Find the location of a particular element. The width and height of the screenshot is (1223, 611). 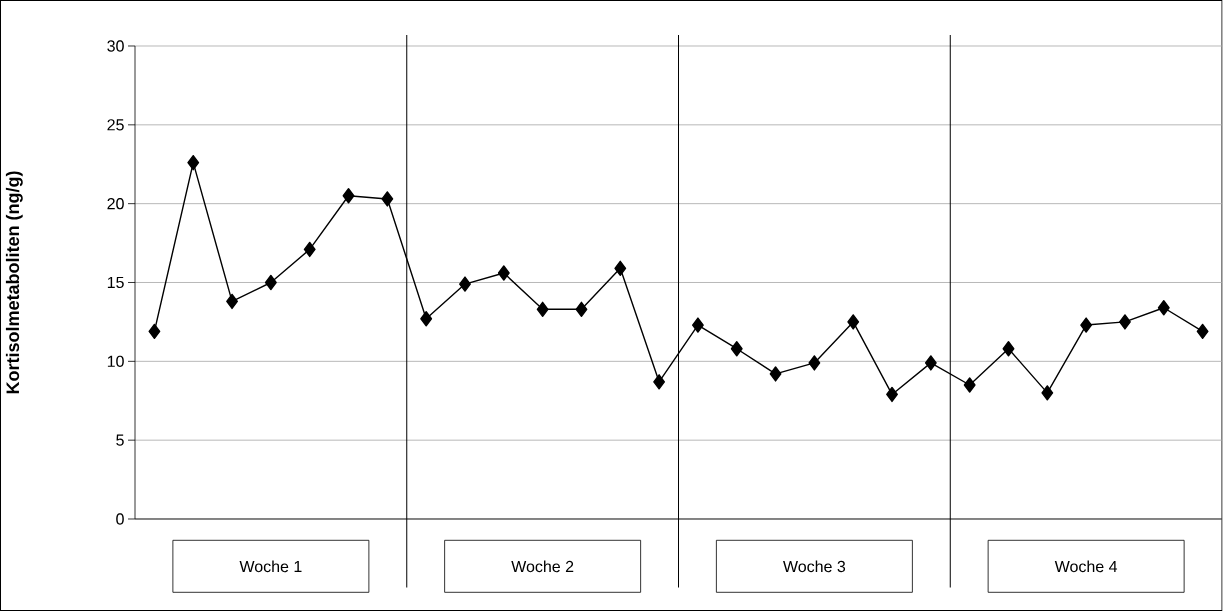

y-tick-label: 30 is located at coordinates (115, 46).